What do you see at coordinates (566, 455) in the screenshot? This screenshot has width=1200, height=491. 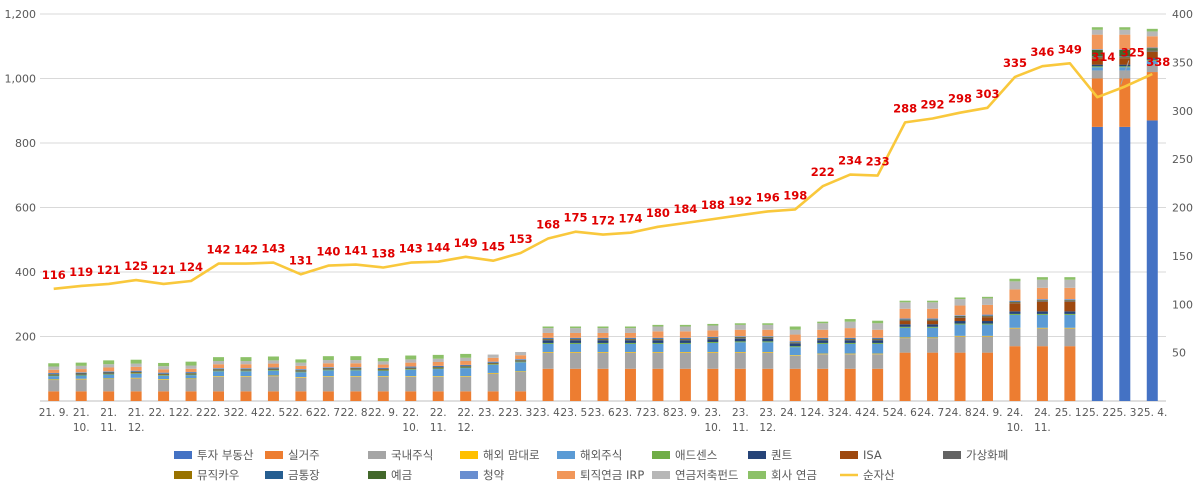 I see `legend-swatch` at bounding box center [566, 455].